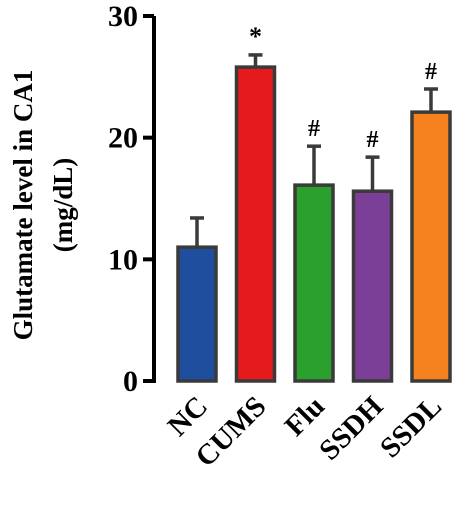  What do you see at coordinates (123, 259) in the screenshot?
I see `y-tick-label: 10` at bounding box center [123, 259].